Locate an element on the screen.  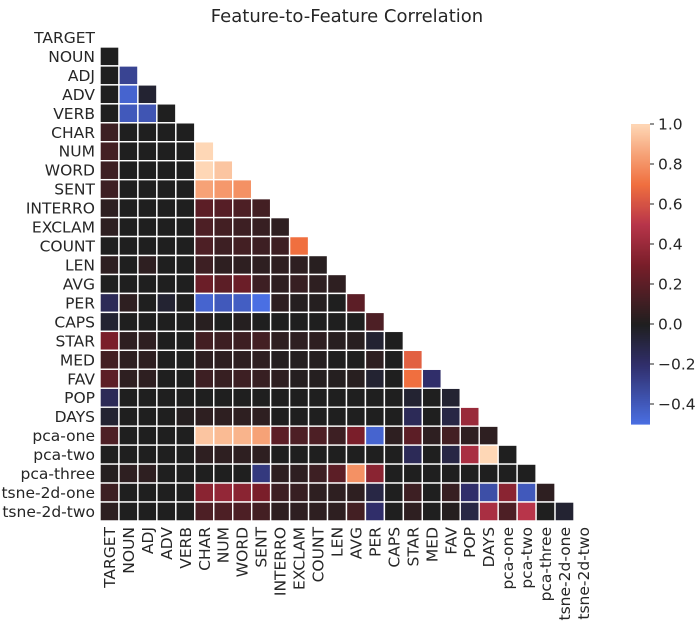
row-label: WORD is located at coordinates (70, 171).